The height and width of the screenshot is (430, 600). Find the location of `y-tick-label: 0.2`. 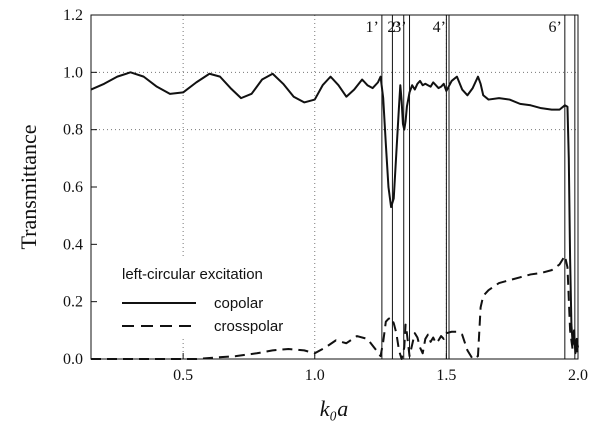

y-tick-label: 0.2 is located at coordinates (73, 302).